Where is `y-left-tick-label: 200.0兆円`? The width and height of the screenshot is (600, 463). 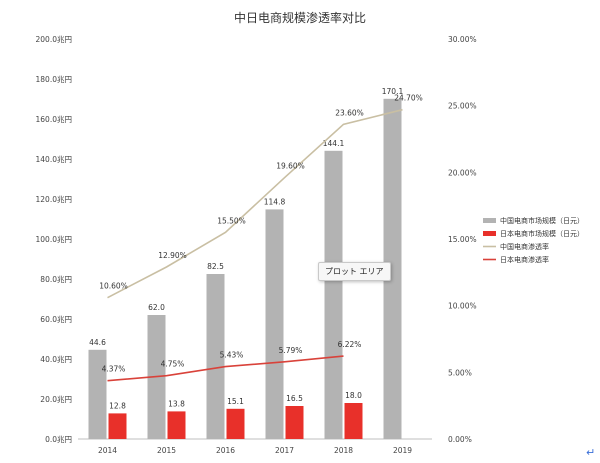 y-left-tick-label: 200.0兆円 is located at coordinates (54, 39).